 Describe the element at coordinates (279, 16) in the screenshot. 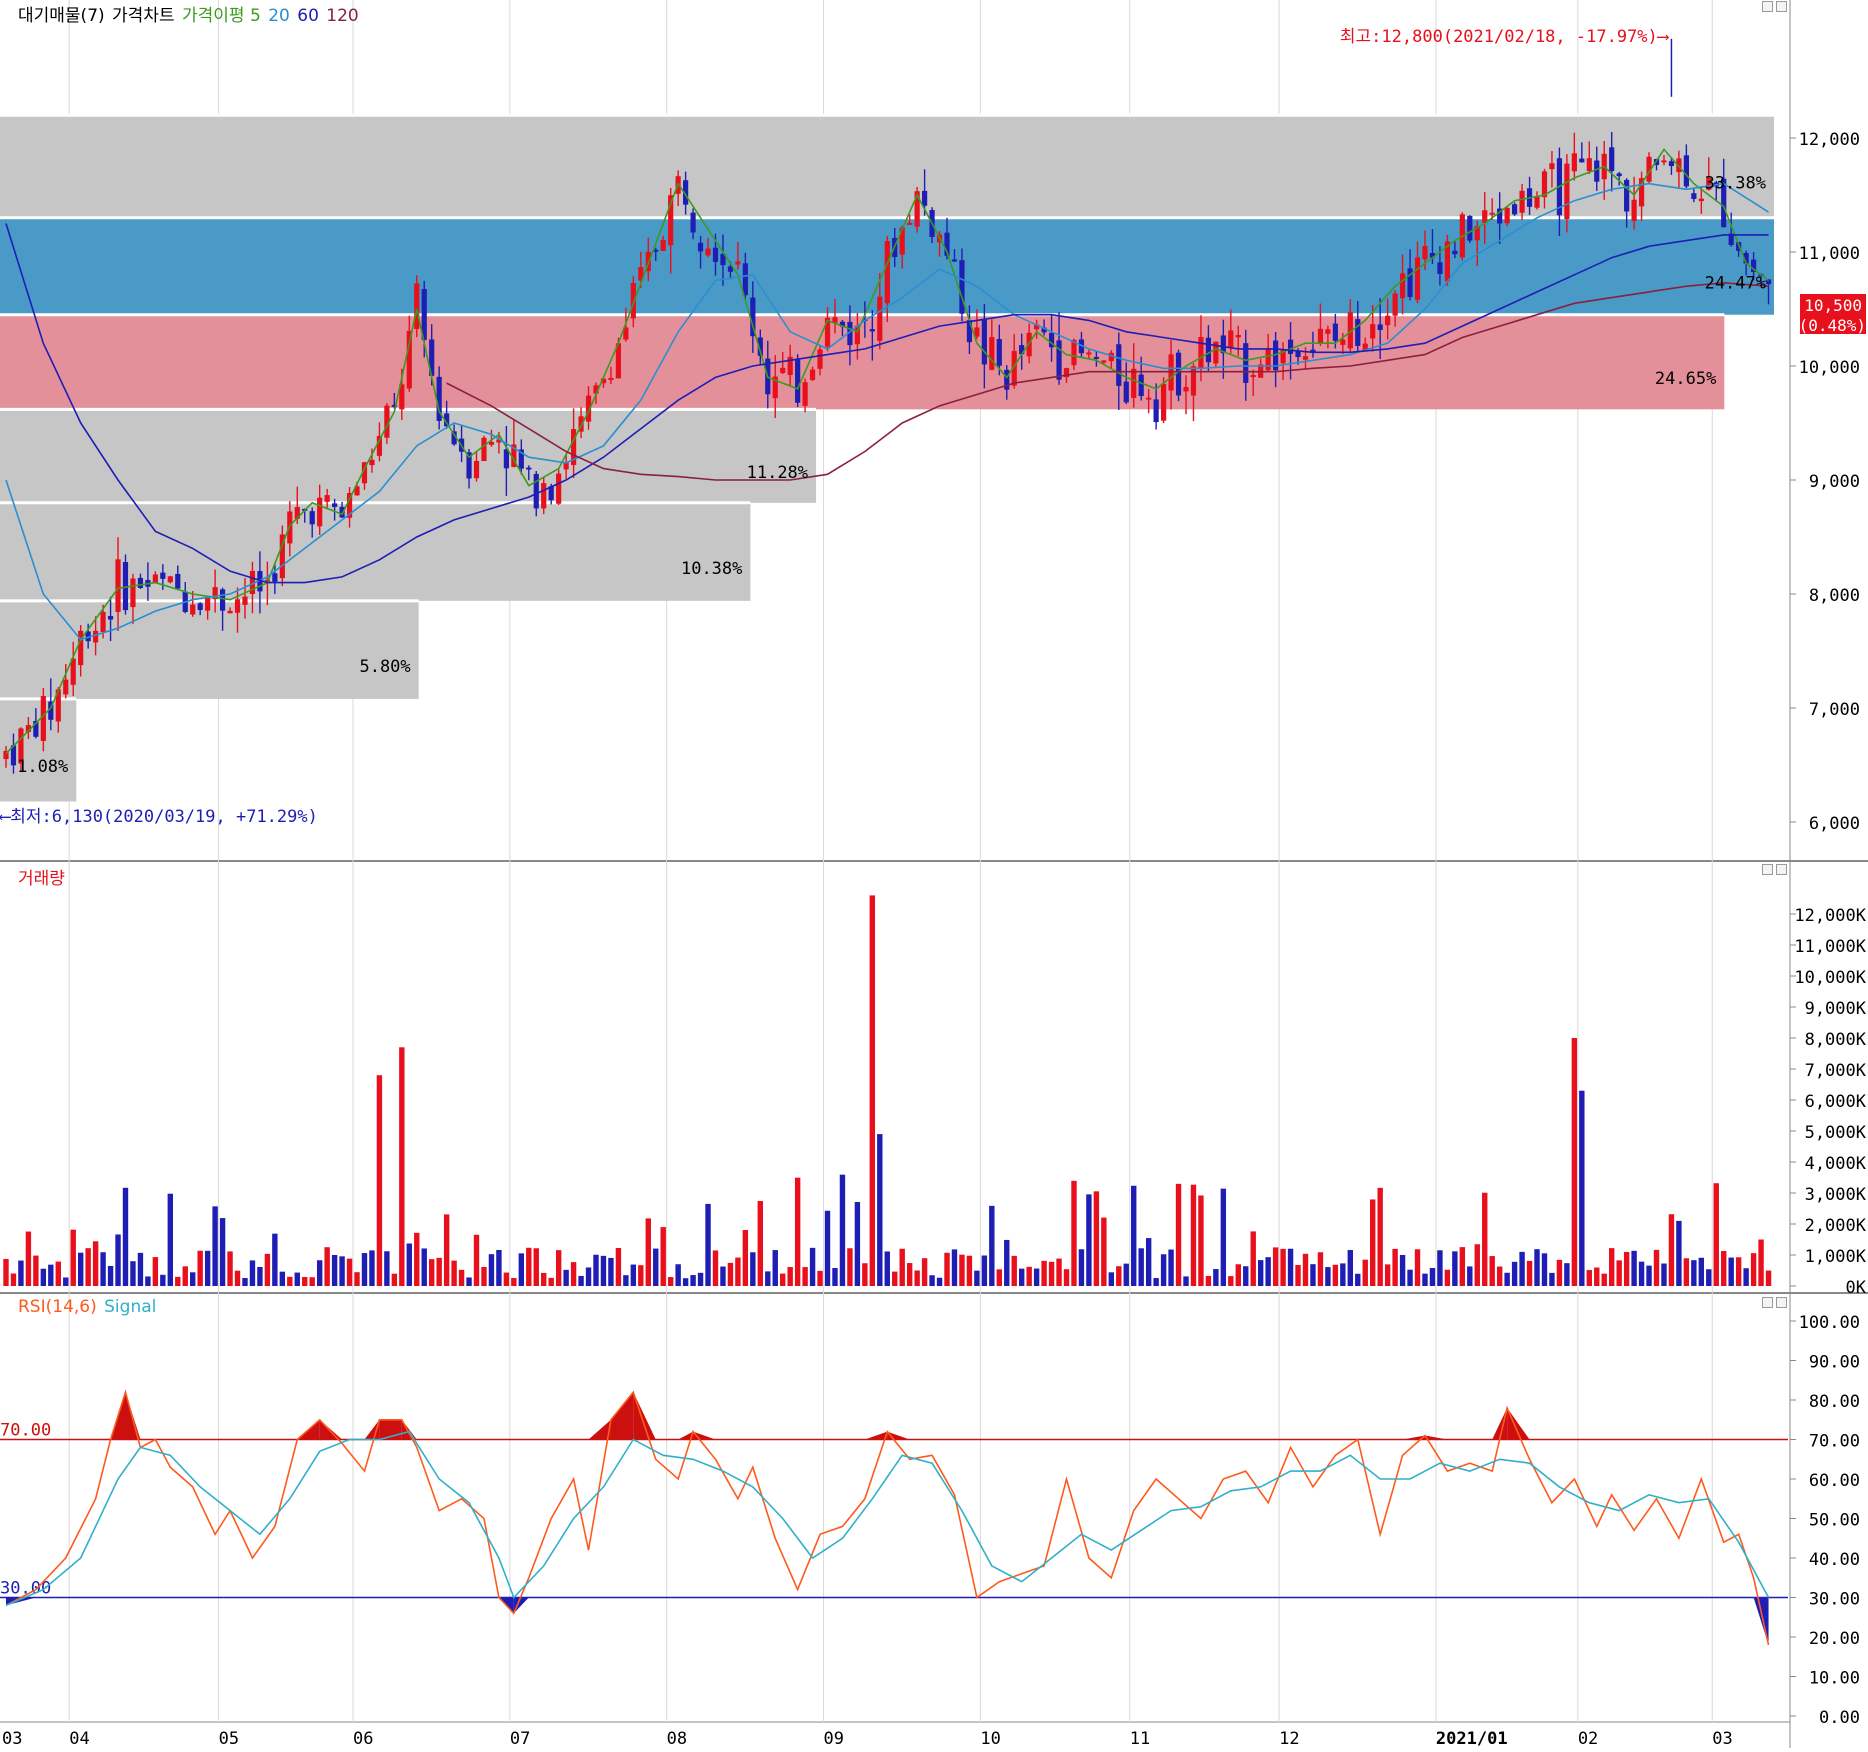

I see `legend-item: 20` at that location.